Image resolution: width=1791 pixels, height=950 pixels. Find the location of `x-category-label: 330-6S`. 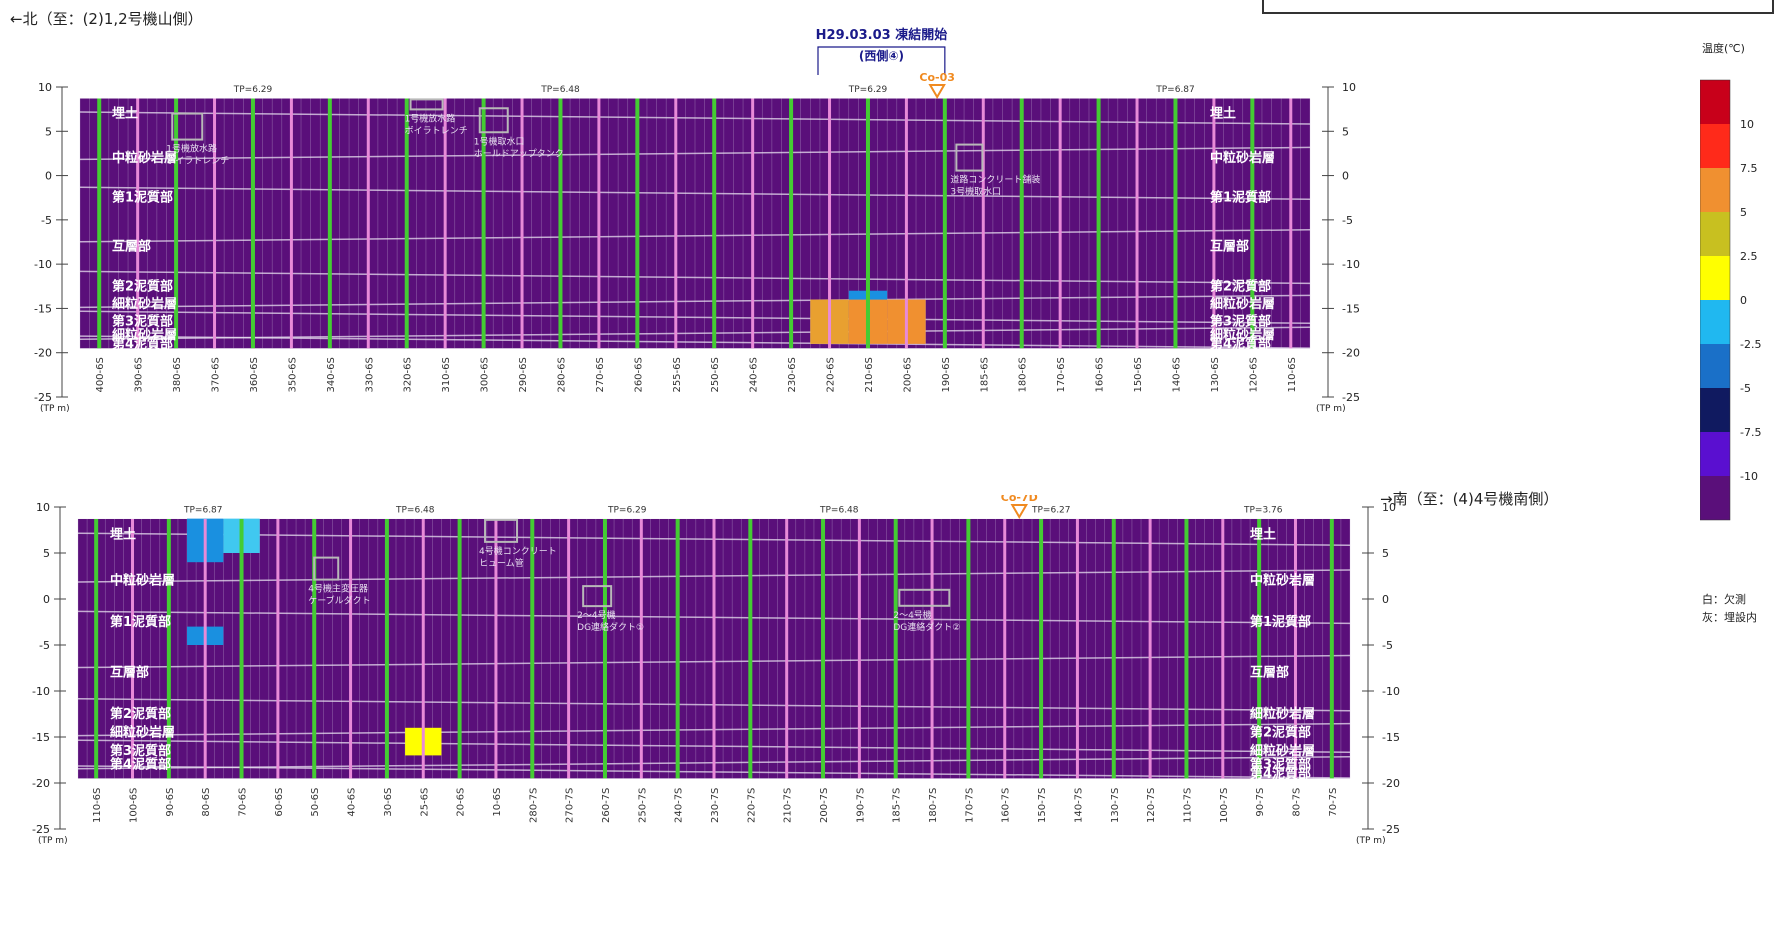

x-category-label: 330-6S is located at coordinates (369, 374).